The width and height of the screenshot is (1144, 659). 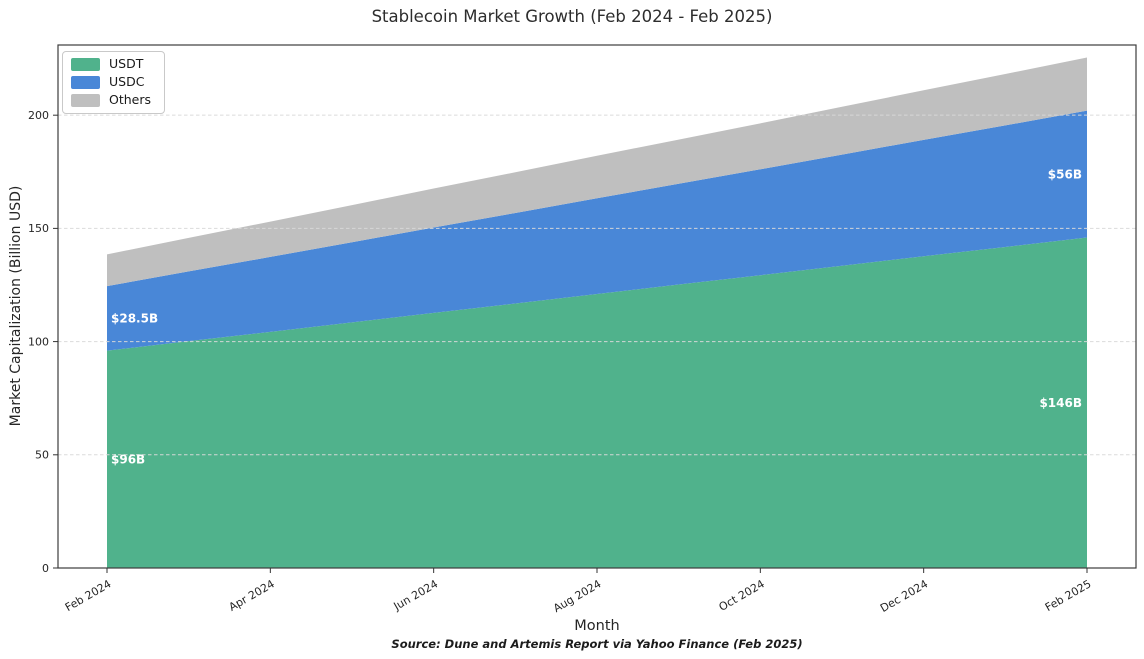 I want to click on legend-swatch-usdc, so click(x=85, y=82).